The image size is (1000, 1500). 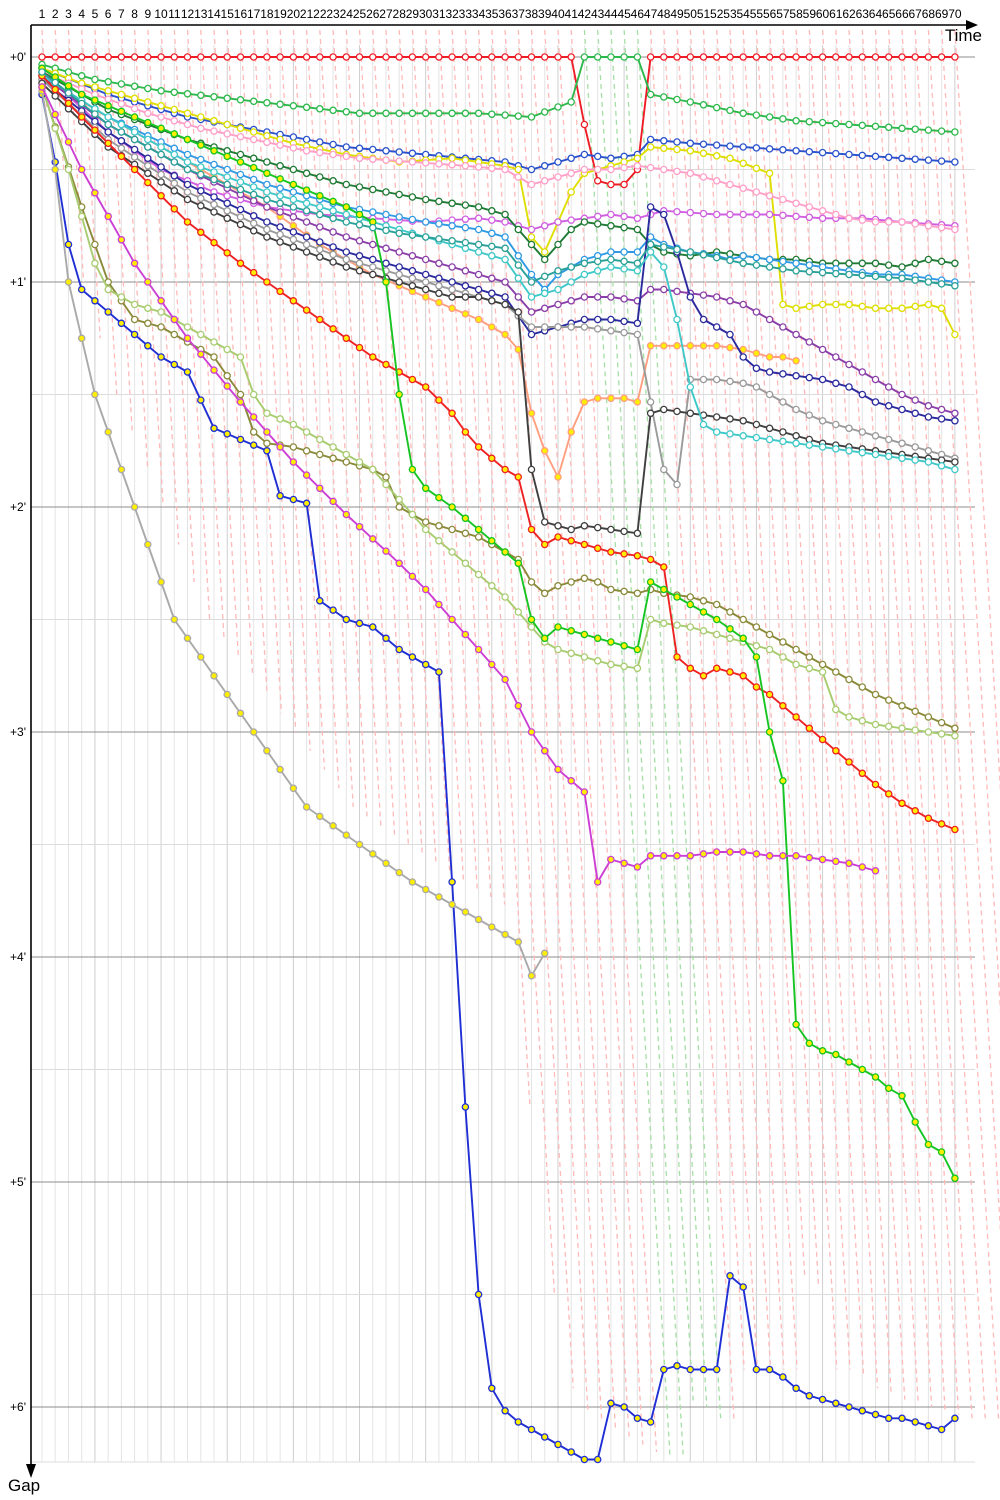 I want to click on x-tick-label: 7, so click(x=121, y=14).